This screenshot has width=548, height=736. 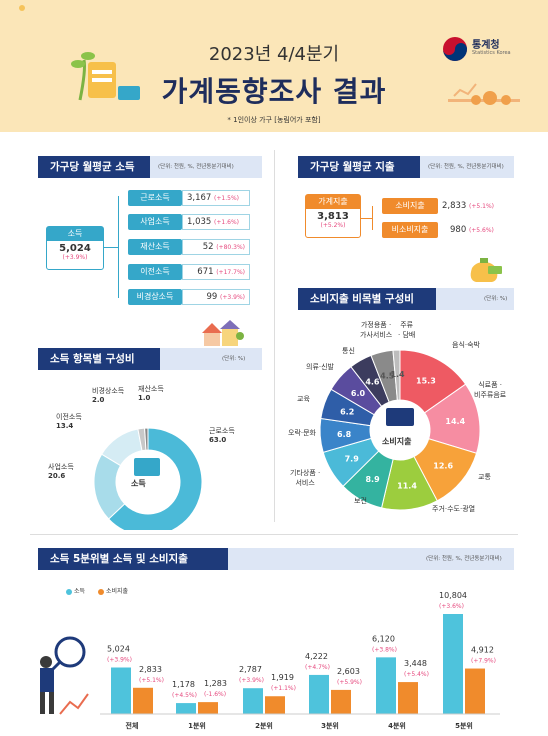 What do you see at coordinates (397, 725) in the screenshot?
I see `category-label: 4분위` at bounding box center [397, 725].